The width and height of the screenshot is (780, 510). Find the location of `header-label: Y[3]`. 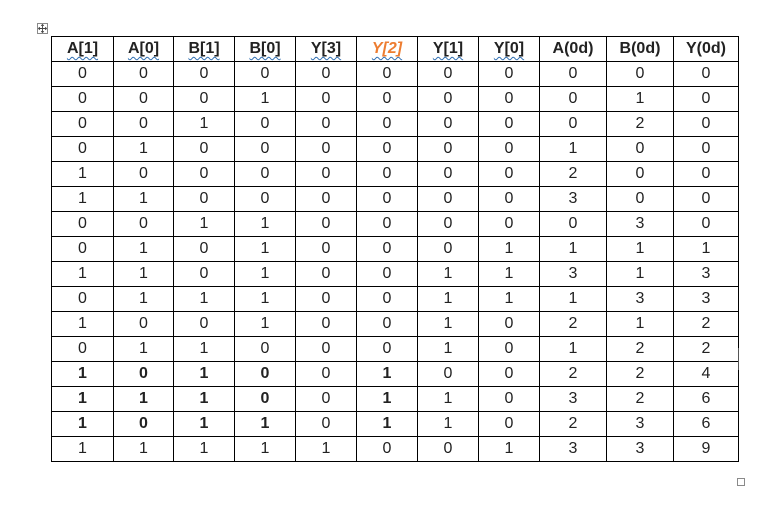

header-label: Y[3] is located at coordinates (326, 48).